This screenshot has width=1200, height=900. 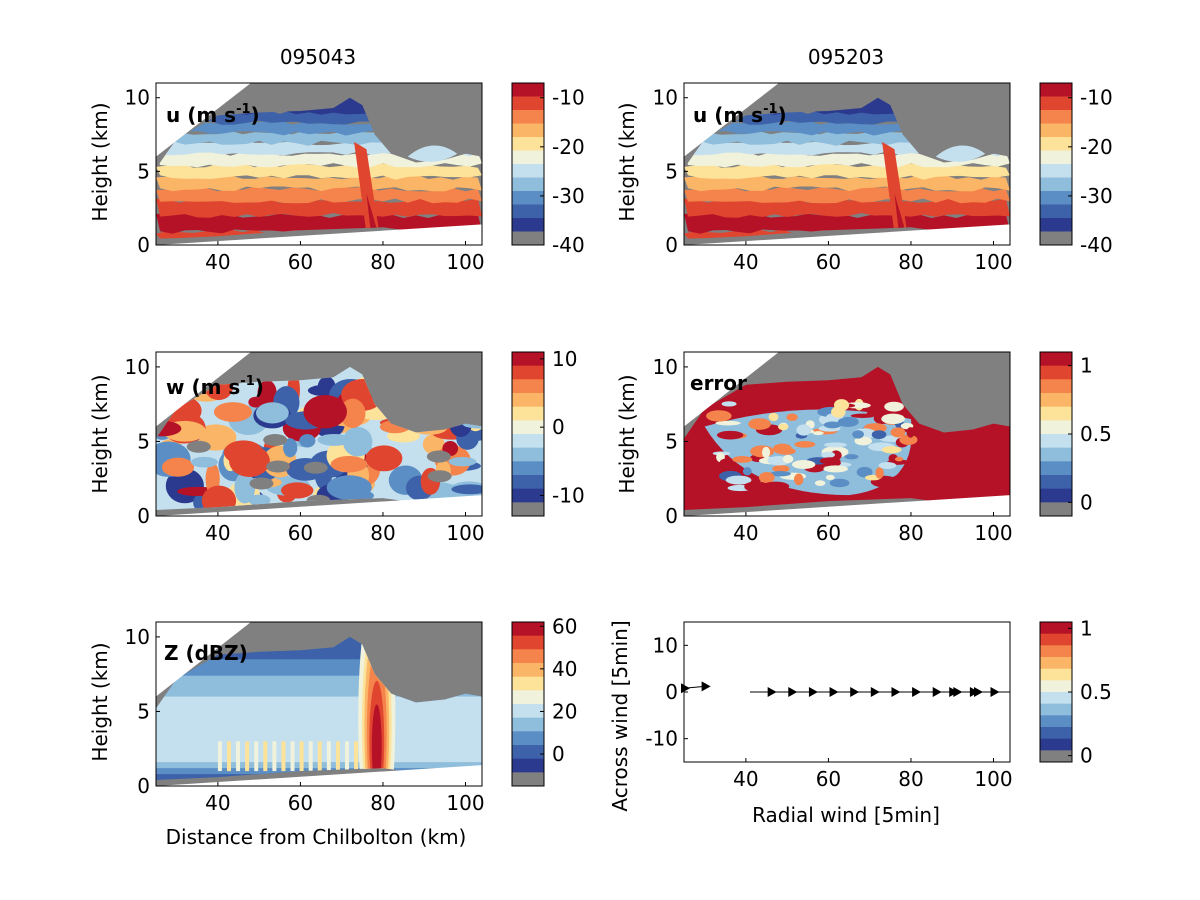 What do you see at coordinates (564, 626) in the screenshot?
I see `z-left-colorbar-tick-label: 60` at bounding box center [564, 626].